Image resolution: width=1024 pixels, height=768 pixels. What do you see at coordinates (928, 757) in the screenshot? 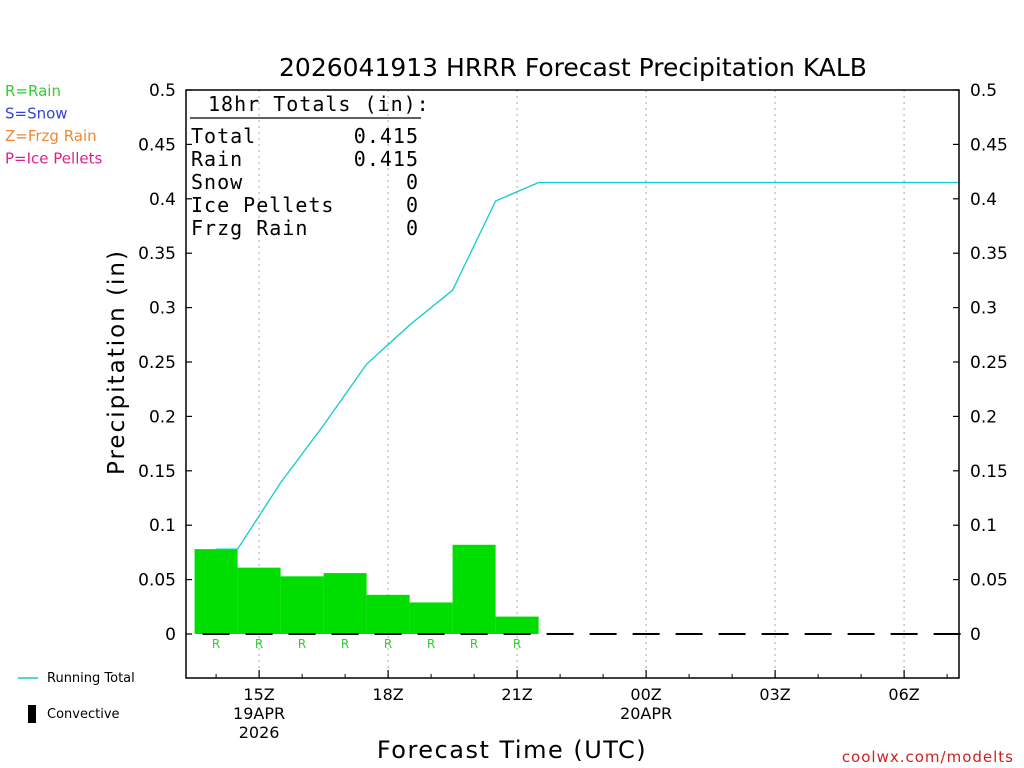
I see `credit-text: coolwx.com/modelts` at bounding box center [928, 757].